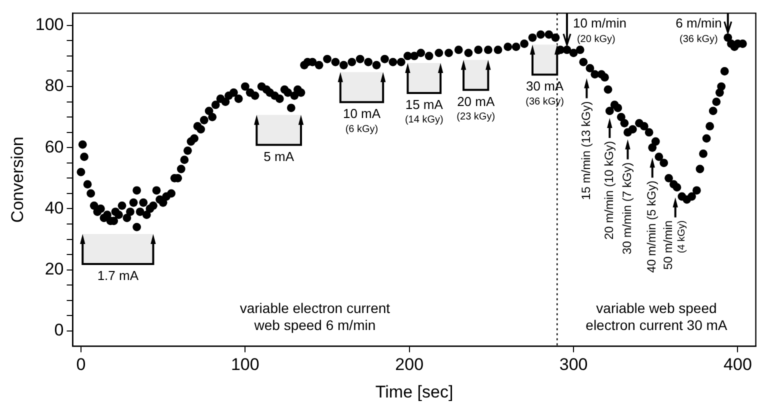 This screenshot has height=407, width=760. I want to click on y-axis-title: Conversion, so click(17, 179).